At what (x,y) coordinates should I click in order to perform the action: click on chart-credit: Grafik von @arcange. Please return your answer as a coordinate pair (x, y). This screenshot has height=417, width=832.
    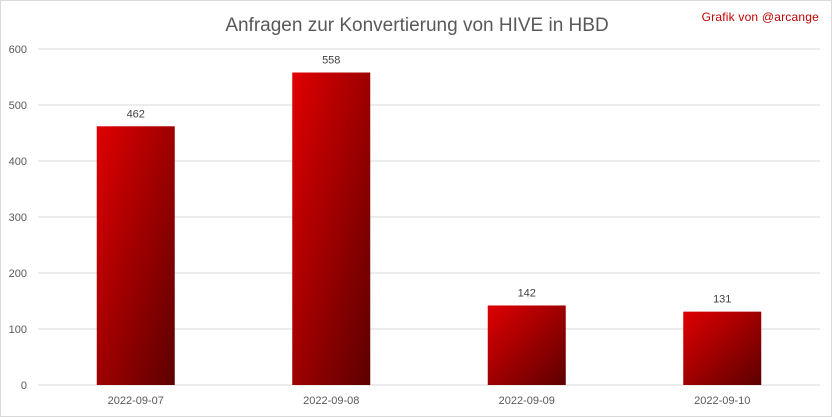
    Looking at the image, I should click on (760, 17).